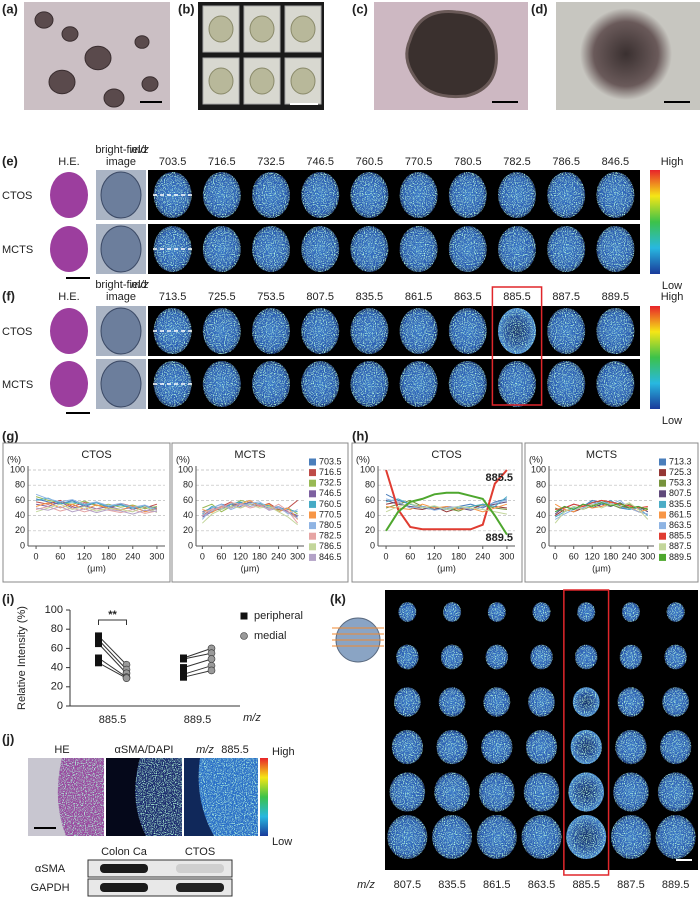  I want to click on chart-frame, so click(437, 512).